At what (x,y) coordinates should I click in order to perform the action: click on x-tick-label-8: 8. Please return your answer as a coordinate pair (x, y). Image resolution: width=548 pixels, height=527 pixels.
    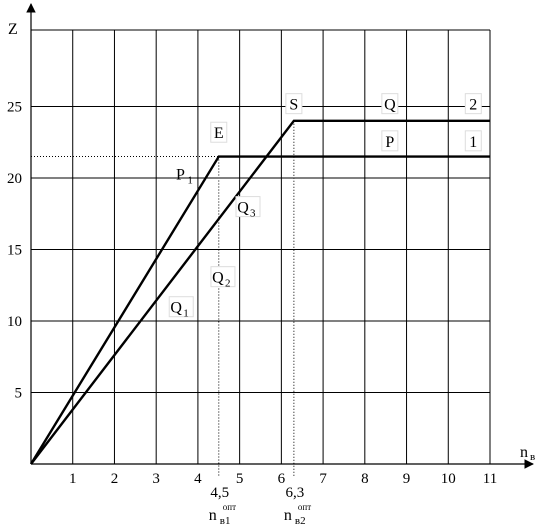
    Looking at the image, I should click on (365, 479).